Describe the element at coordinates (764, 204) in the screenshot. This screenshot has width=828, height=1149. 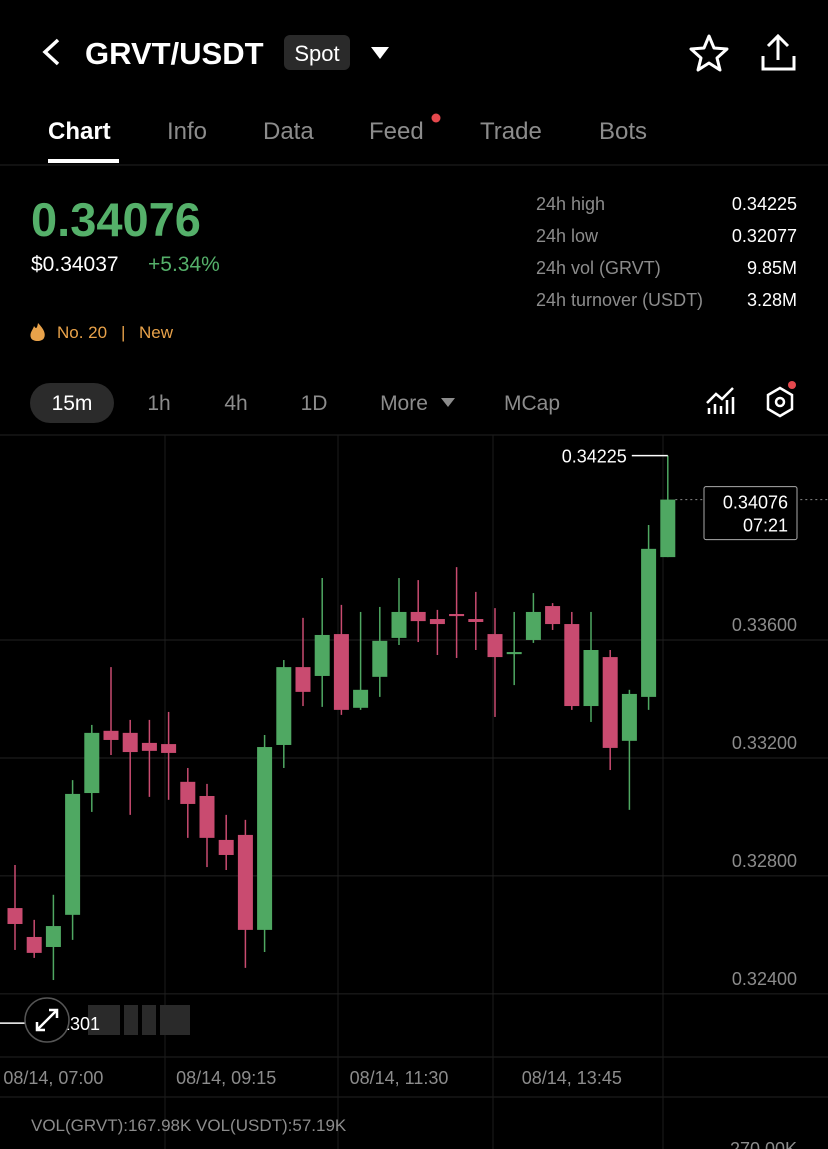
I see `stat-value: 0.34225` at that location.